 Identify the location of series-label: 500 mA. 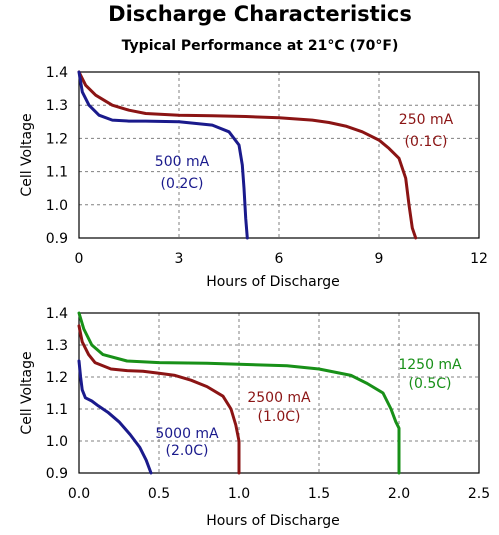
(182, 162).